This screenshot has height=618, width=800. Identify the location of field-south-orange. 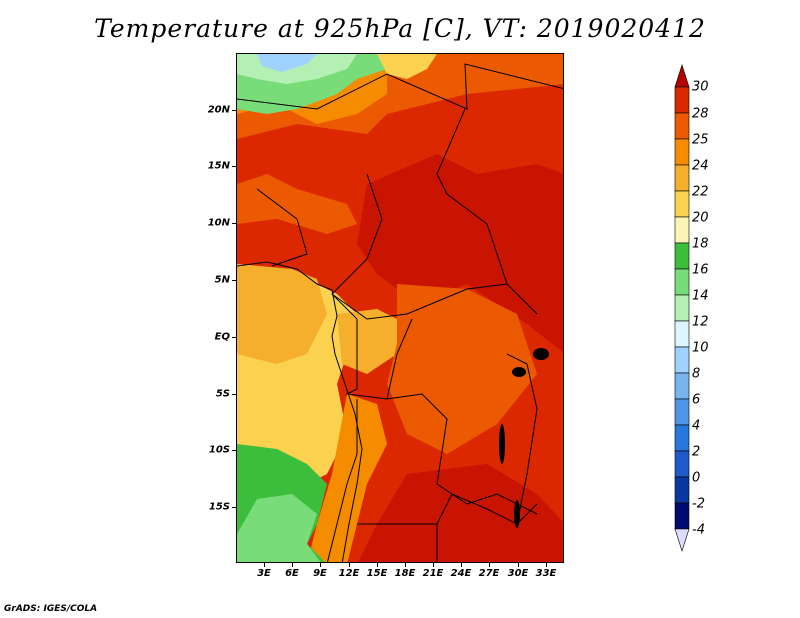
(347, 478).